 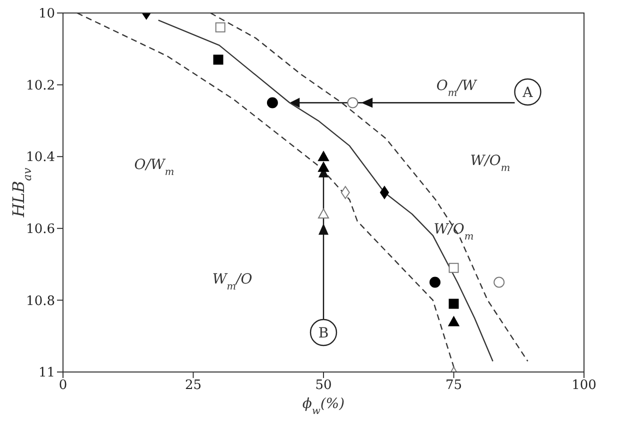 I want to click on x-tick-label: 75, so click(x=453, y=386).